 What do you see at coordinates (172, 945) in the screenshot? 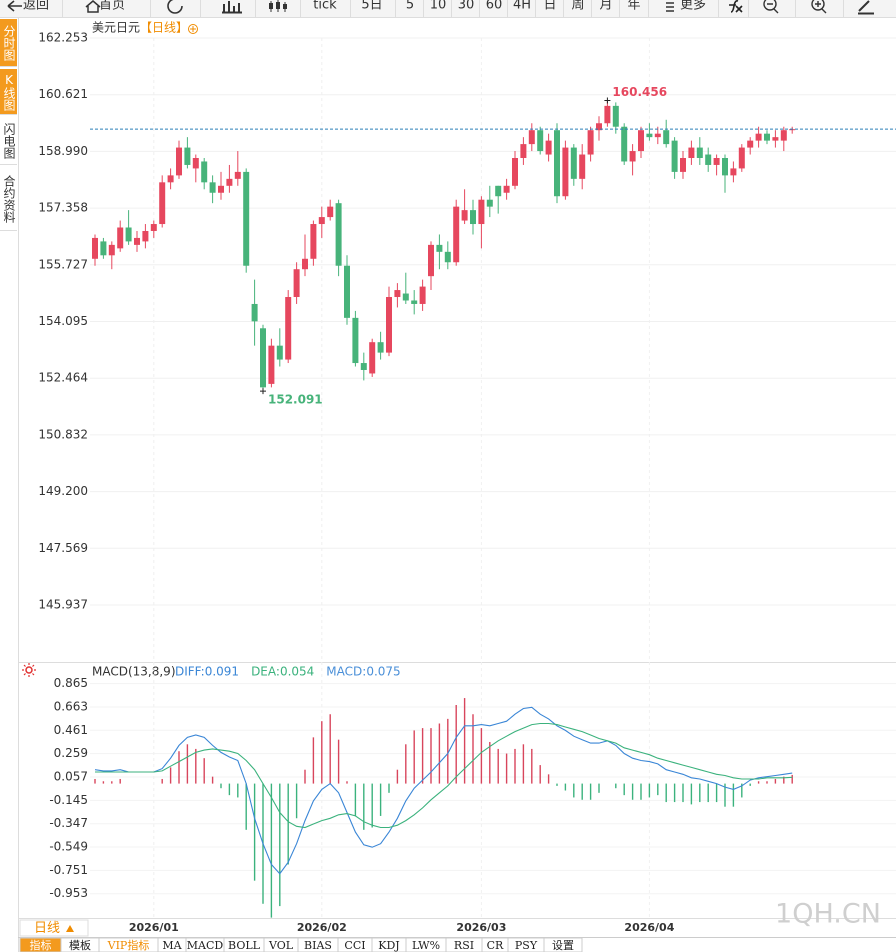
I see `indicator-tab-label: MA` at bounding box center [172, 945].